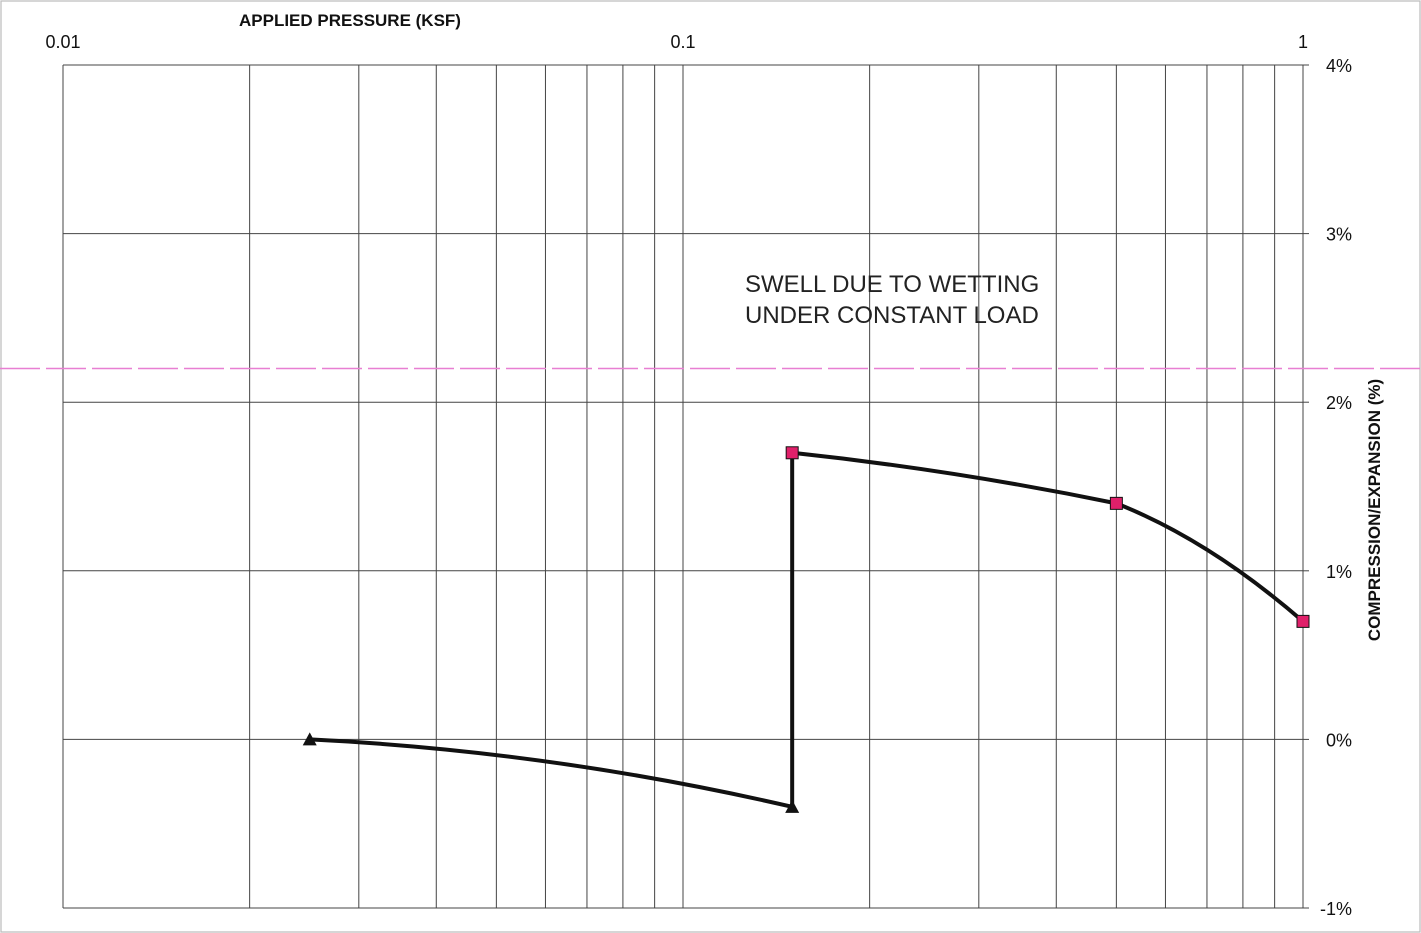  What do you see at coordinates (892, 284) in the screenshot?
I see `annotation-line-1: SWELL DUE TO WETTING` at bounding box center [892, 284].